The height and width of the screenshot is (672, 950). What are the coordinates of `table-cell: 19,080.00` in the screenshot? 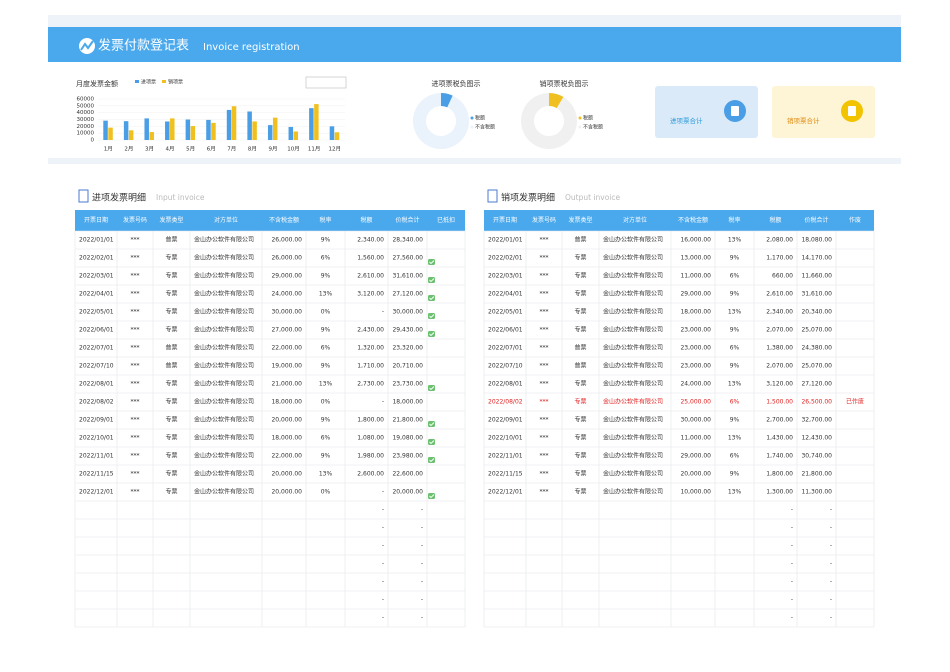 It's located at (407, 438).